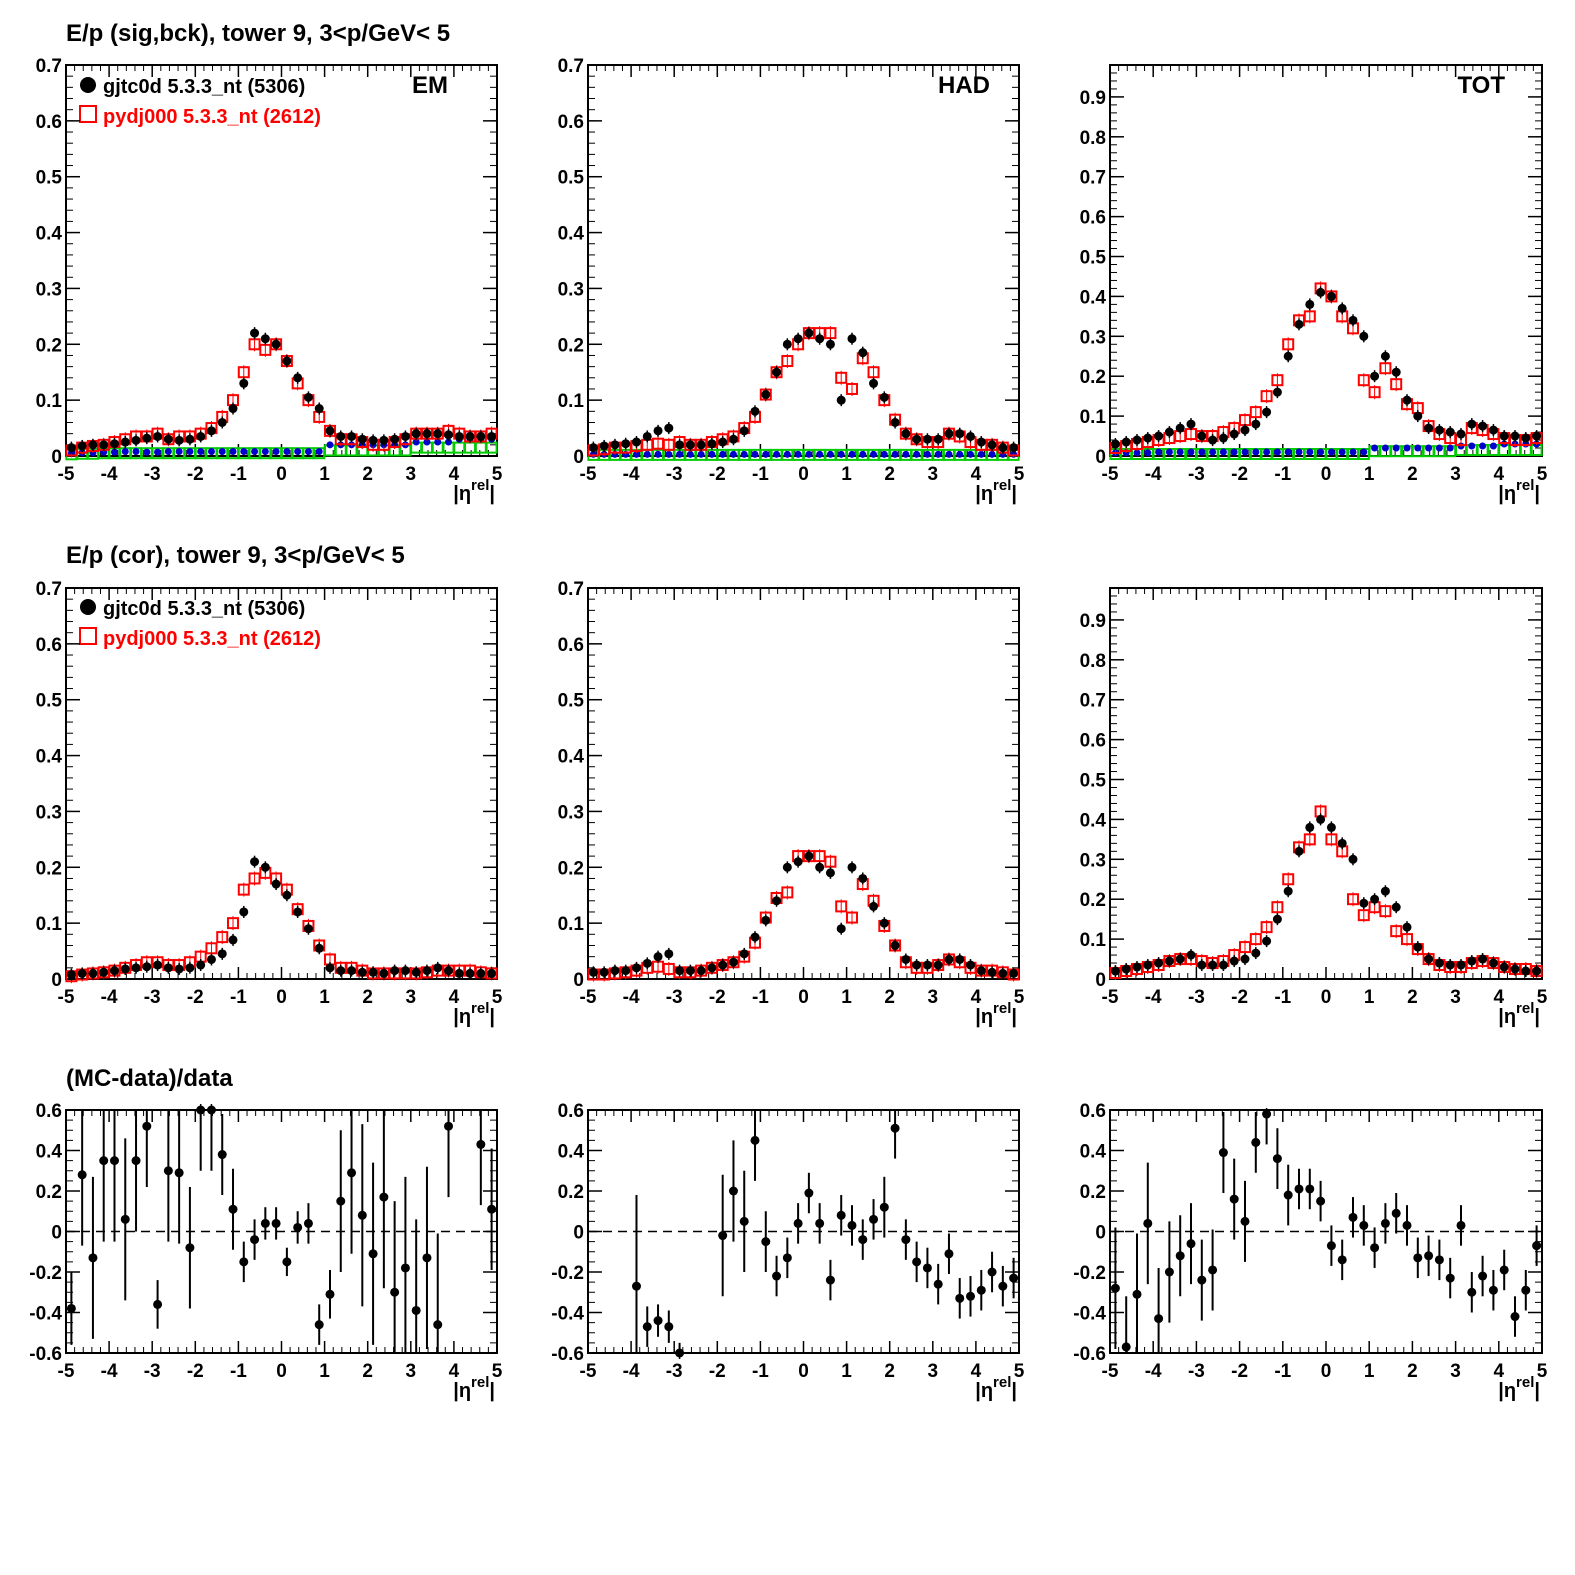  I want to click on x-tick-label: 2, so click(889, 474).